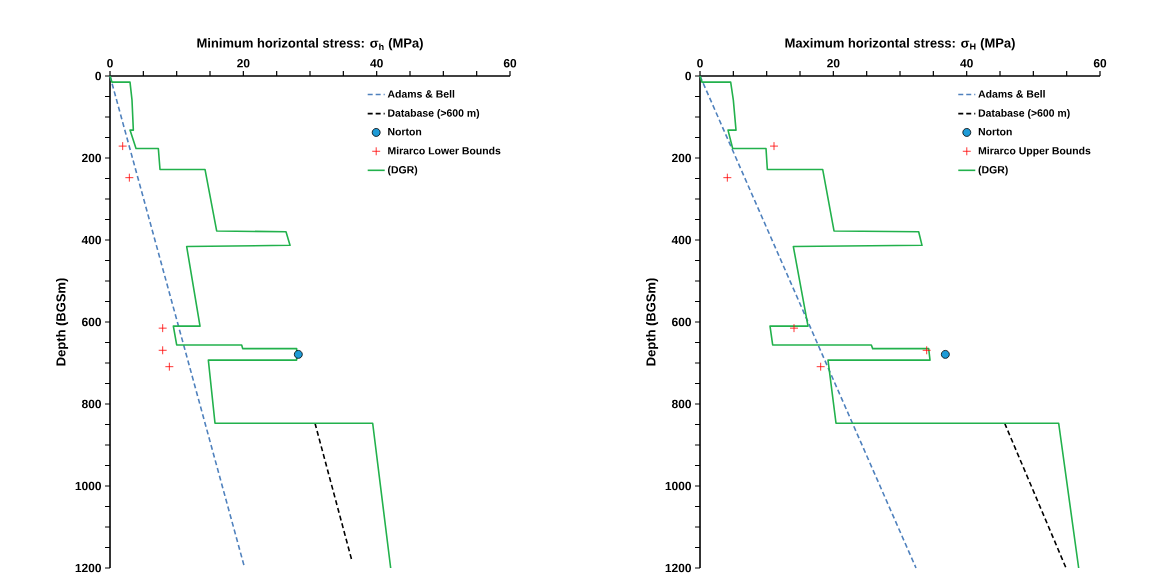 The height and width of the screenshot is (579, 1151). What do you see at coordinates (444, 150) in the screenshot?
I see `legend-label: Mirarco Lower Bounds` at bounding box center [444, 150].